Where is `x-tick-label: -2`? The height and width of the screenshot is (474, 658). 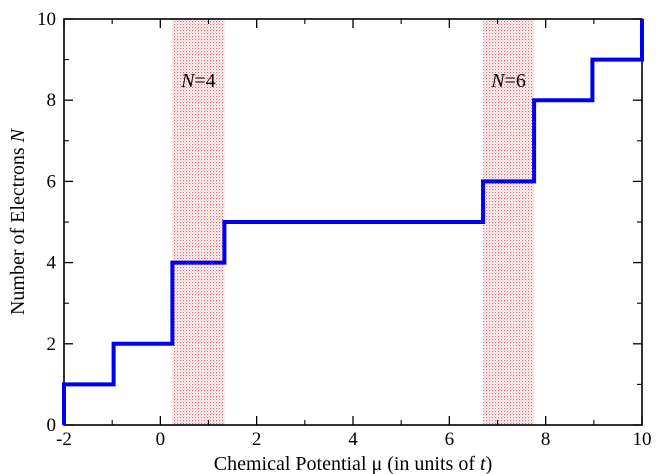
x-tick-label: -2 is located at coordinates (64, 439).